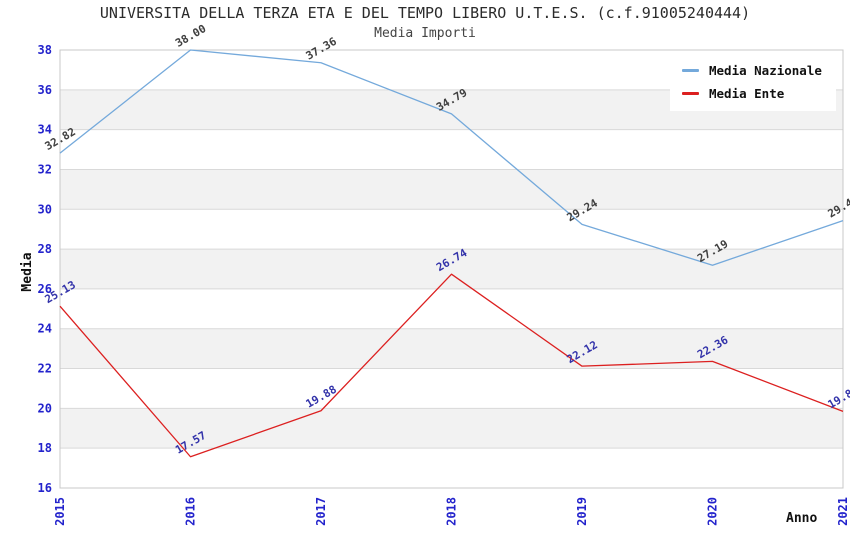 The width and height of the screenshot is (850, 550). I want to click on legend-item-media-nazionale: Media Nazionale, so click(752, 70).